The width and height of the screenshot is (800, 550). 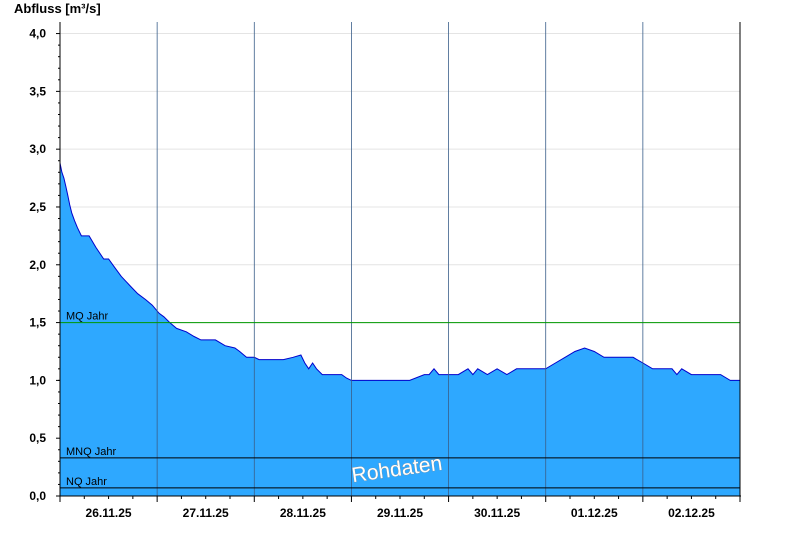 What do you see at coordinates (37, 34) in the screenshot?
I see `y-tick-label: 4,0` at bounding box center [37, 34].